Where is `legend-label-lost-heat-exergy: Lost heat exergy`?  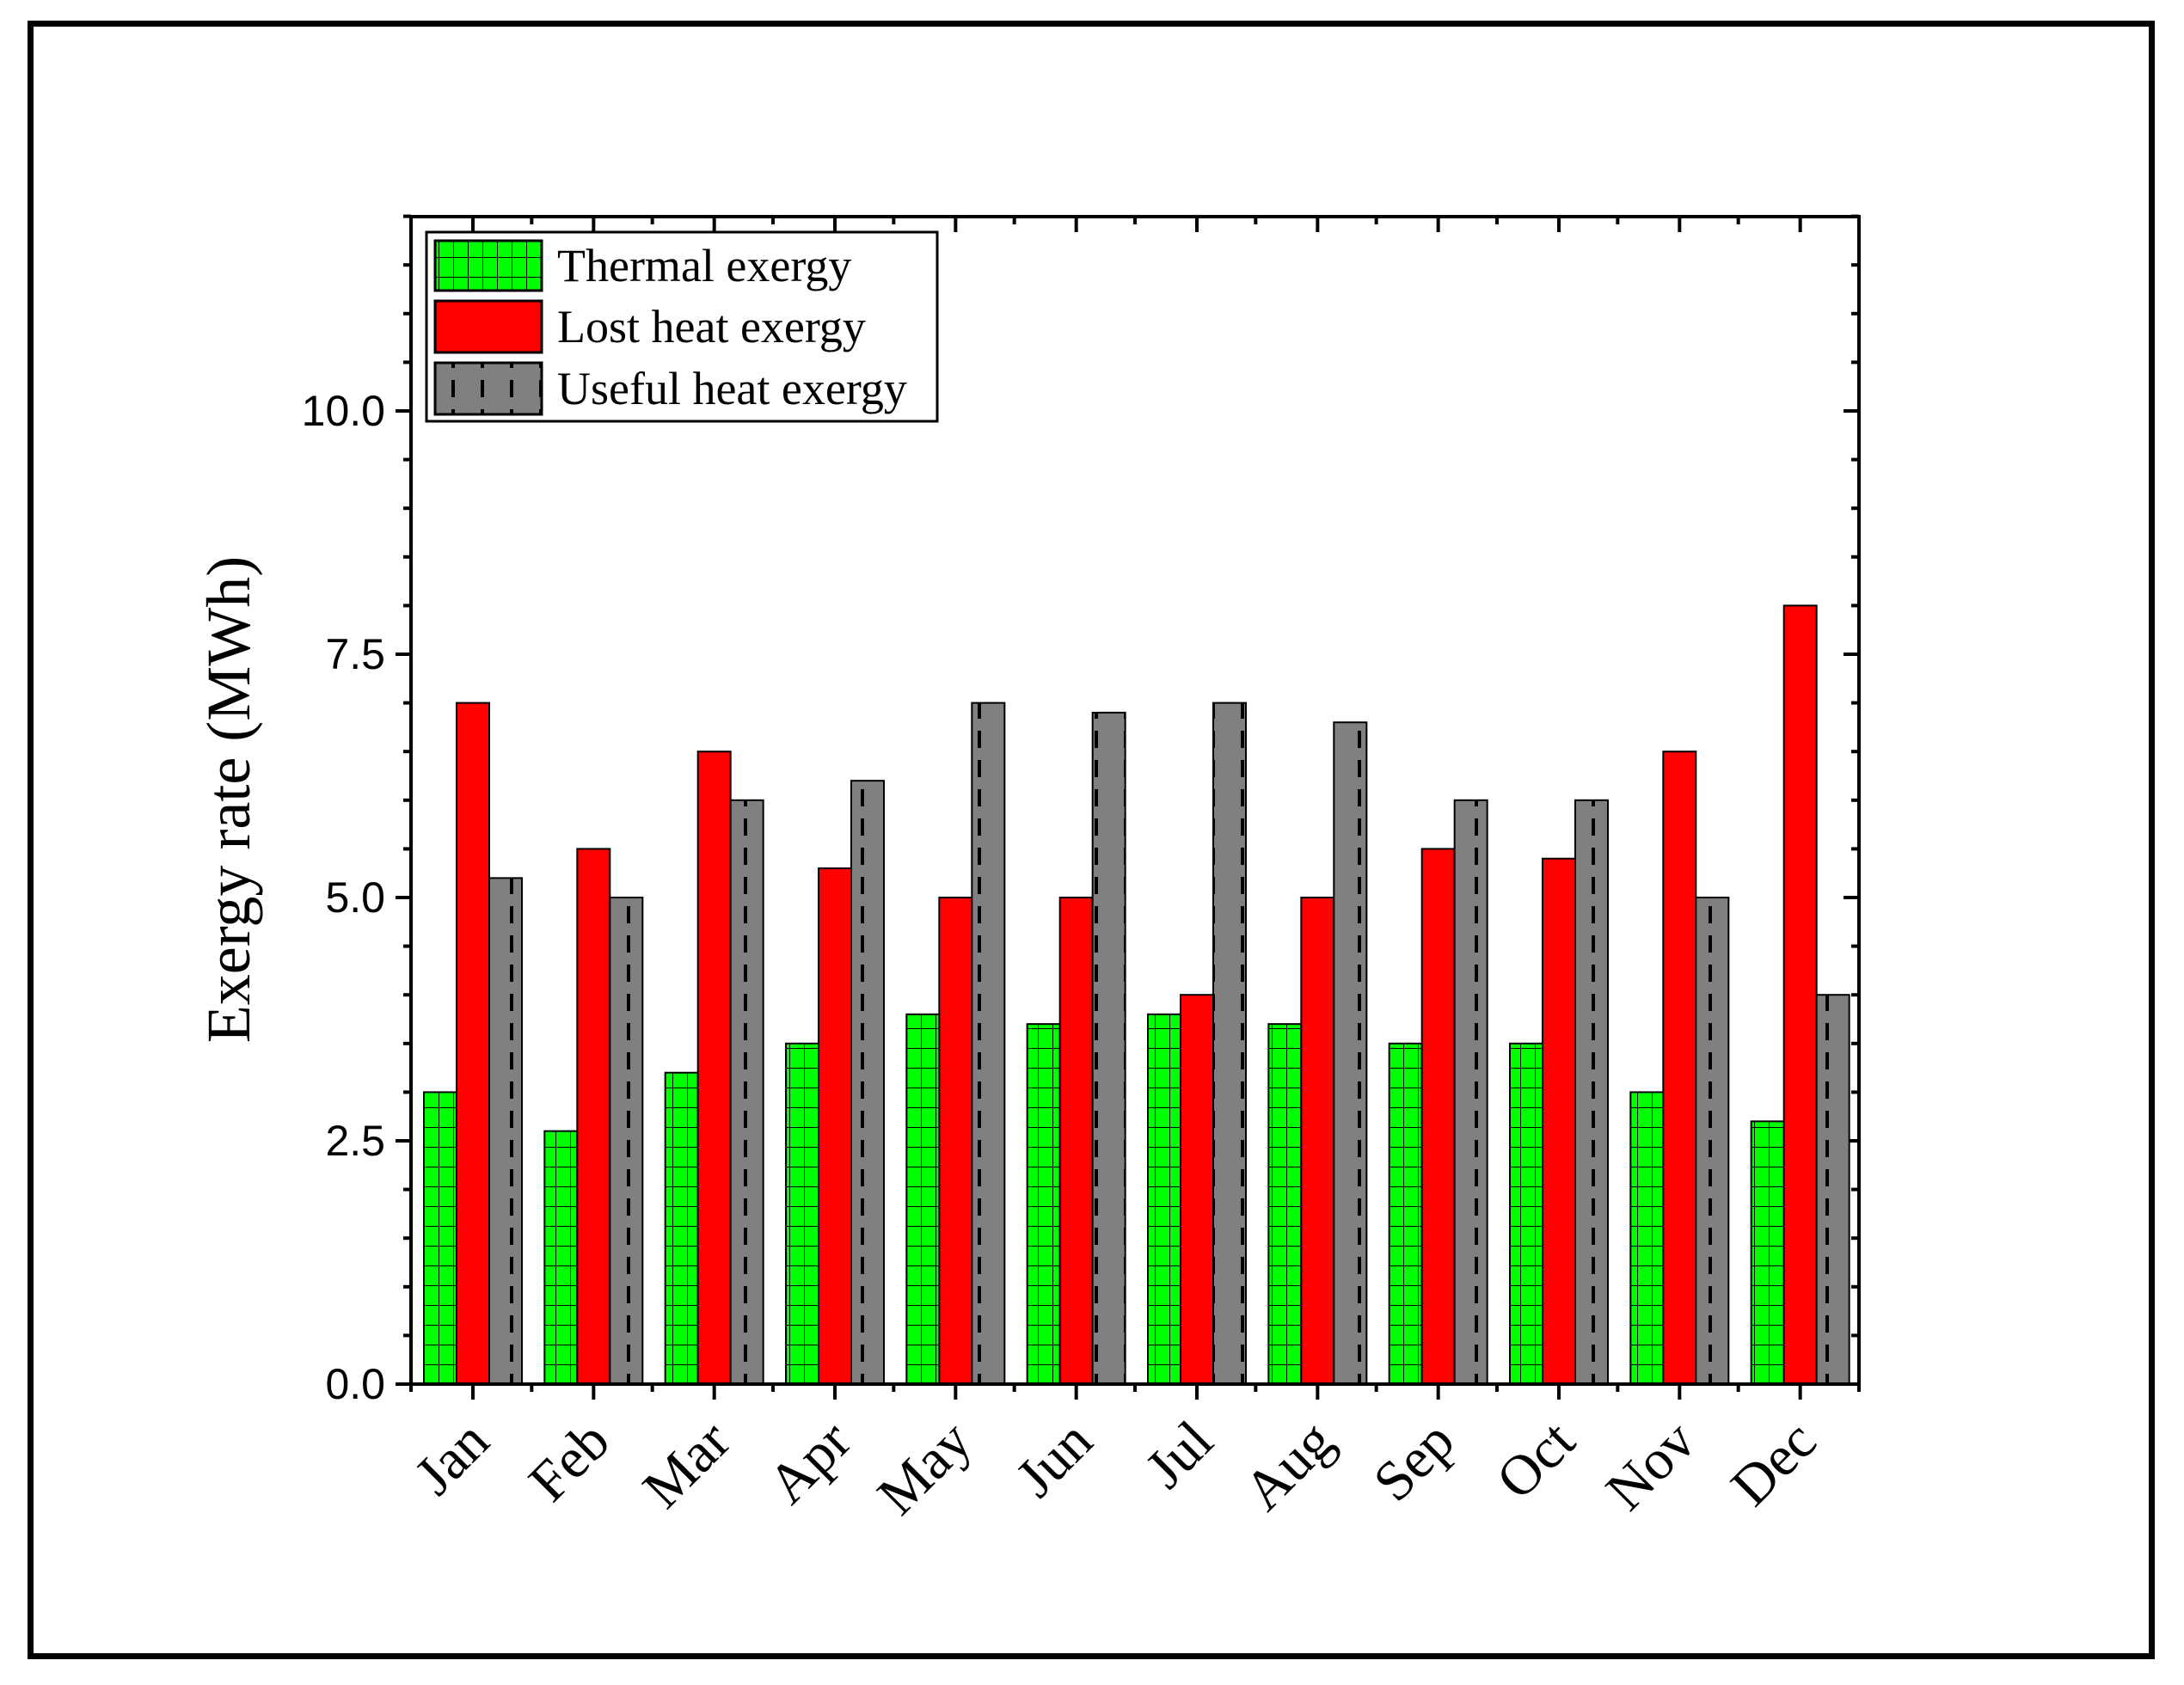 legend-label-lost-heat-exergy: Lost heat exergy is located at coordinates (712, 326).